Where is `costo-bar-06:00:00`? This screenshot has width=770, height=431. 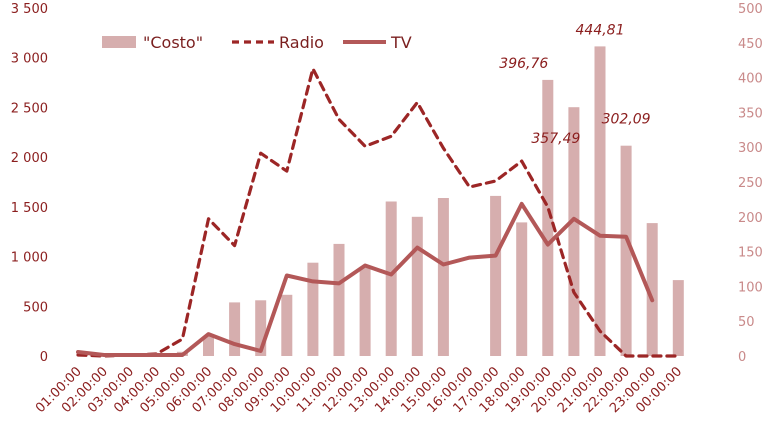
costo-bar-06:00:00 is located at coordinates (208, 346).